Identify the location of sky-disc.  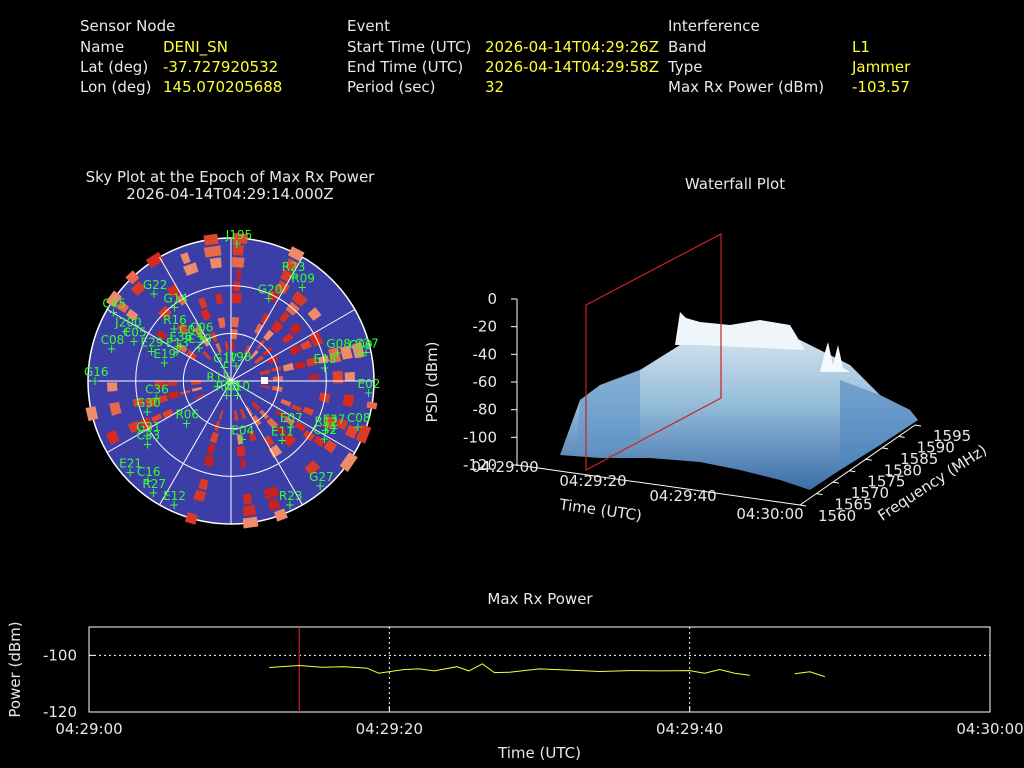
(231, 381).